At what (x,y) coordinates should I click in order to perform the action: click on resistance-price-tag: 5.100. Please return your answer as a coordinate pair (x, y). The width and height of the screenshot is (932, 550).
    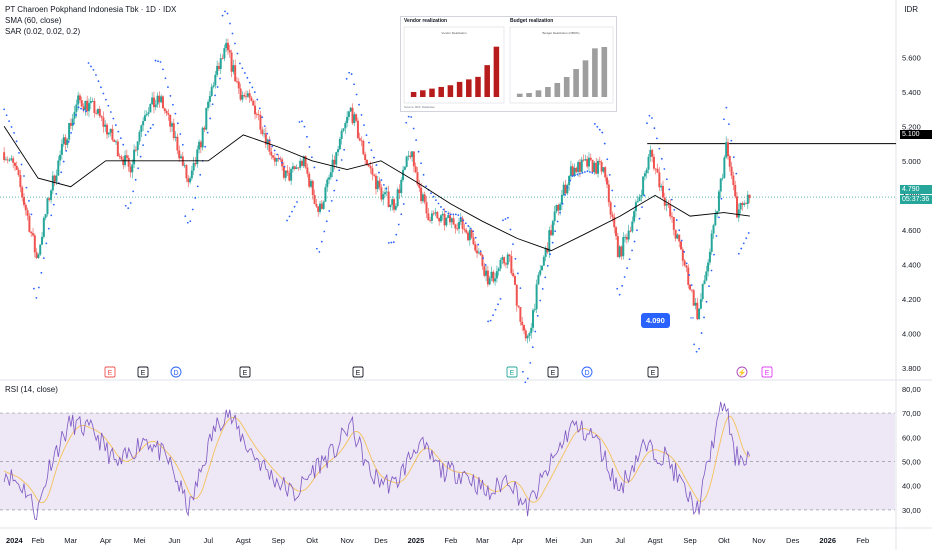
    Looking at the image, I should click on (916, 134).